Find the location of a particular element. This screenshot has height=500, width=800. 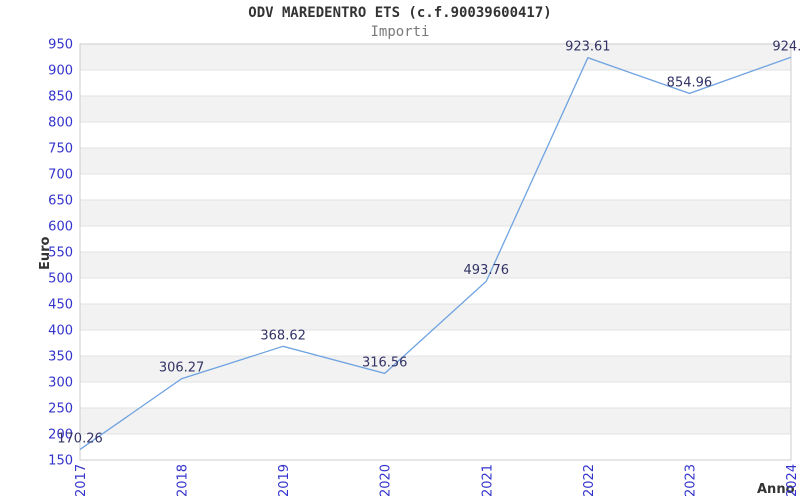

x-tick-label: 2018 is located at coordinates (183, 480).